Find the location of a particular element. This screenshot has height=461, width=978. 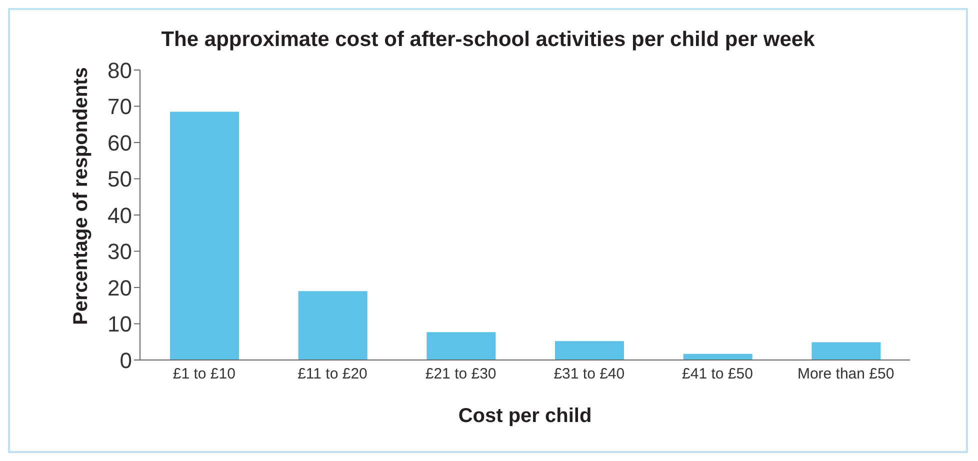

x-tick-label: £11 to £20 is located at coordinates (333, 374).